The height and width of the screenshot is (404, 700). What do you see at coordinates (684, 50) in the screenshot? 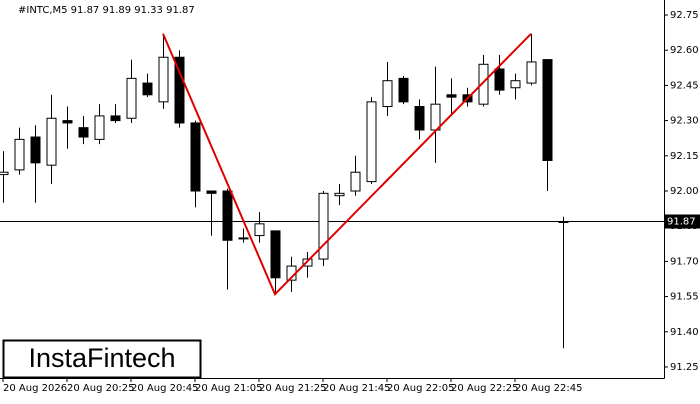
I see `y-tick-label: 92.60` at bounding box center [684, 50].